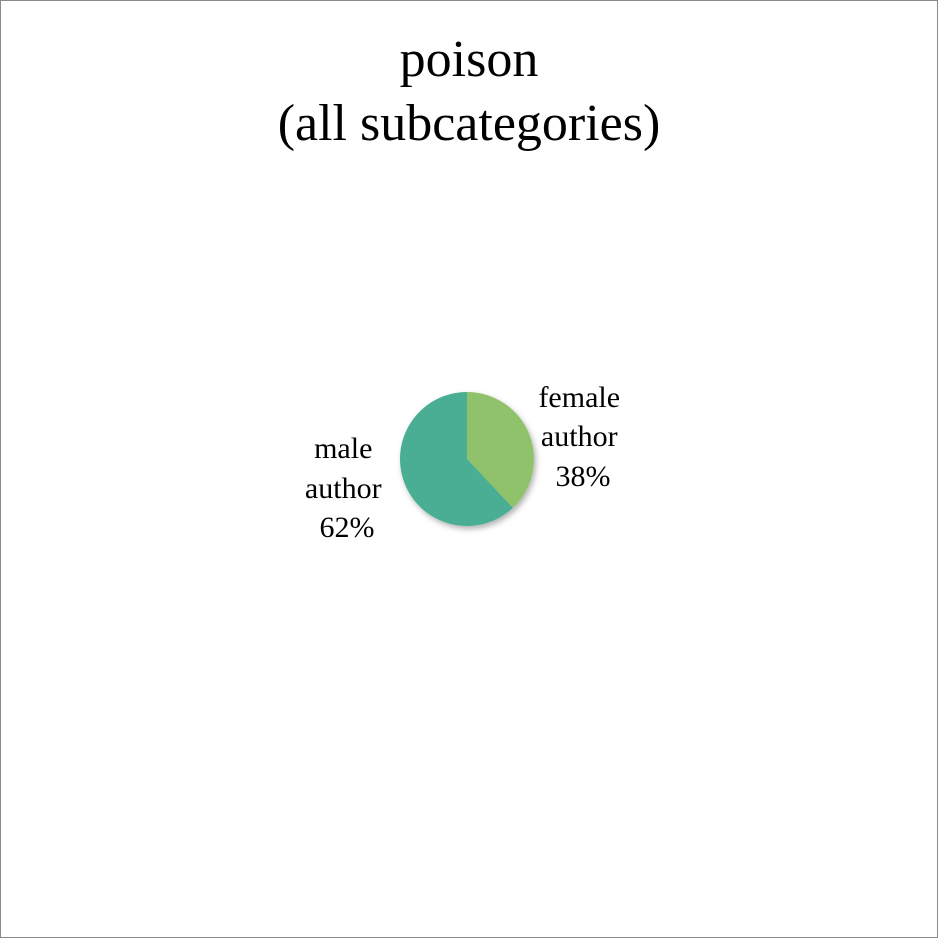 The image size is (938, 938). I want to click on slice-label-female-line-1: female, so click(579, 397).